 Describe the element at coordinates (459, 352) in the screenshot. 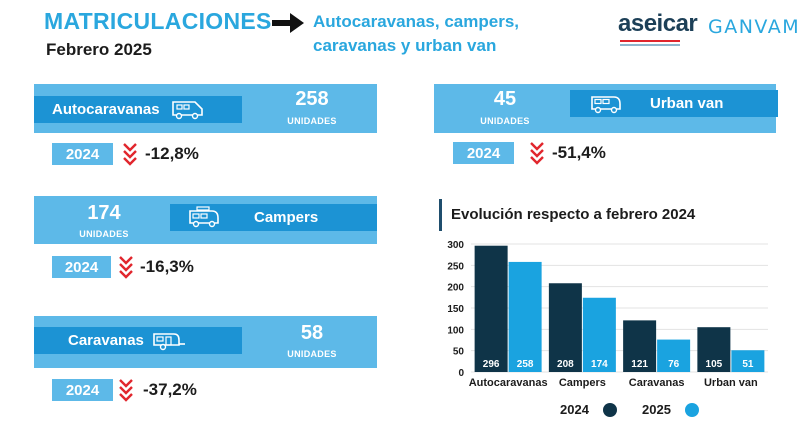

I see `y-tick-label: 50` at that location.